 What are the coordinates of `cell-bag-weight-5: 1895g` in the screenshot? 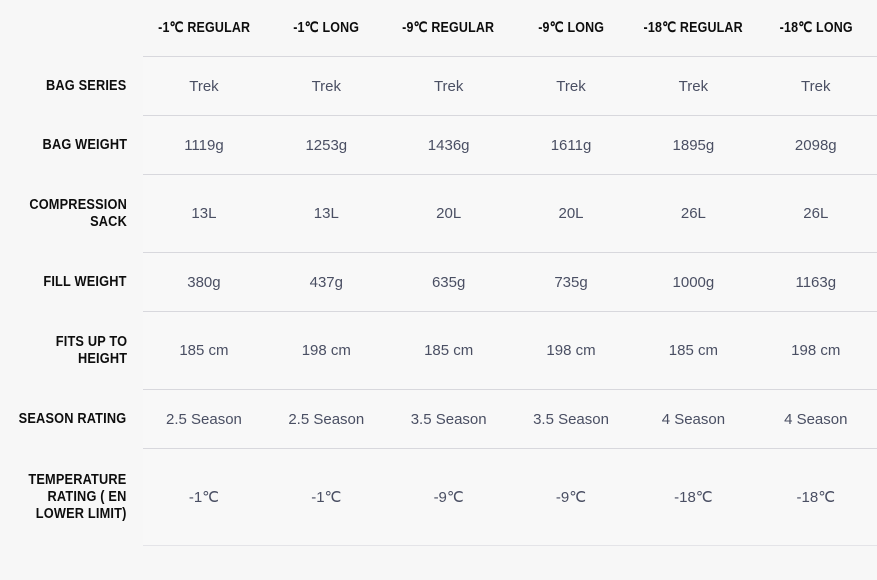 It's located at (693, 145).